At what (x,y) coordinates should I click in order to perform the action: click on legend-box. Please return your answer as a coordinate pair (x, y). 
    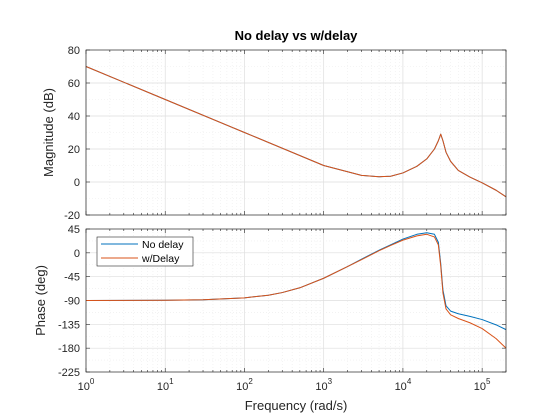
    Looking at the image, I should click on (145, 251).